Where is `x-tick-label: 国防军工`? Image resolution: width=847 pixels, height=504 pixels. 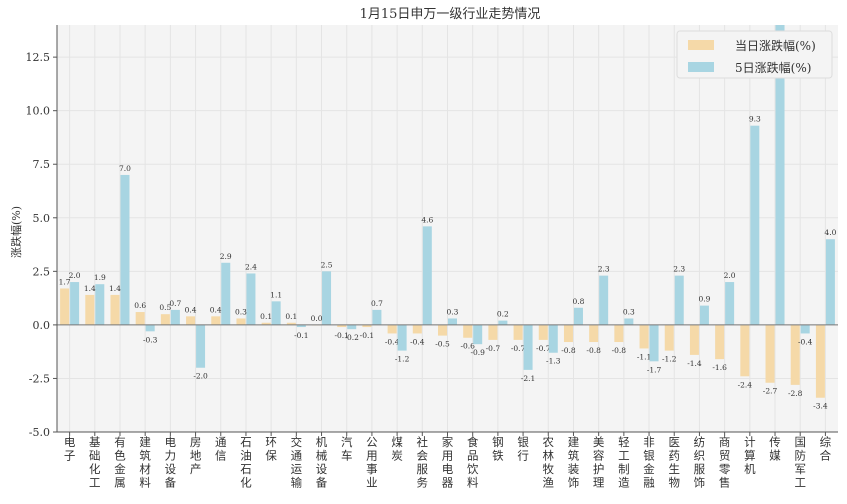 x-tick-label: 国防军工 is located at coordinates (800, 462).